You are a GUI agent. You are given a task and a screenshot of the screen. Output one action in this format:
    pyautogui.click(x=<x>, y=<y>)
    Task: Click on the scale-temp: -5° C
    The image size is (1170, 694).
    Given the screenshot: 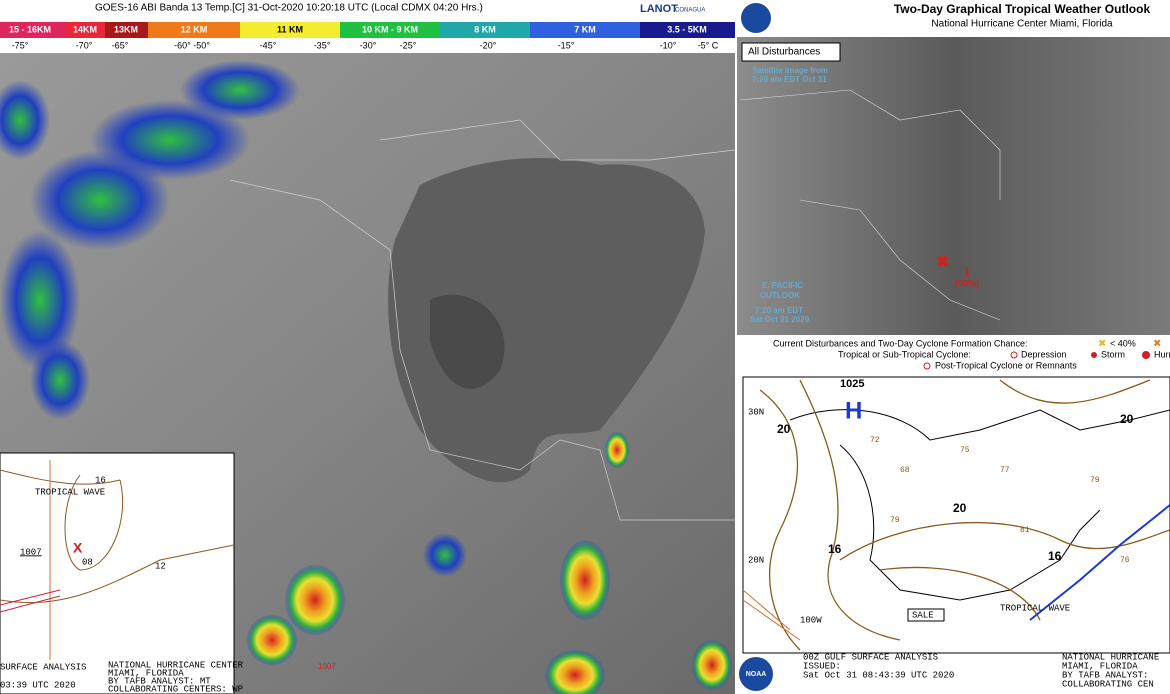 What is the action you would take?
    pyautogui.click(x=708, y=45)
    